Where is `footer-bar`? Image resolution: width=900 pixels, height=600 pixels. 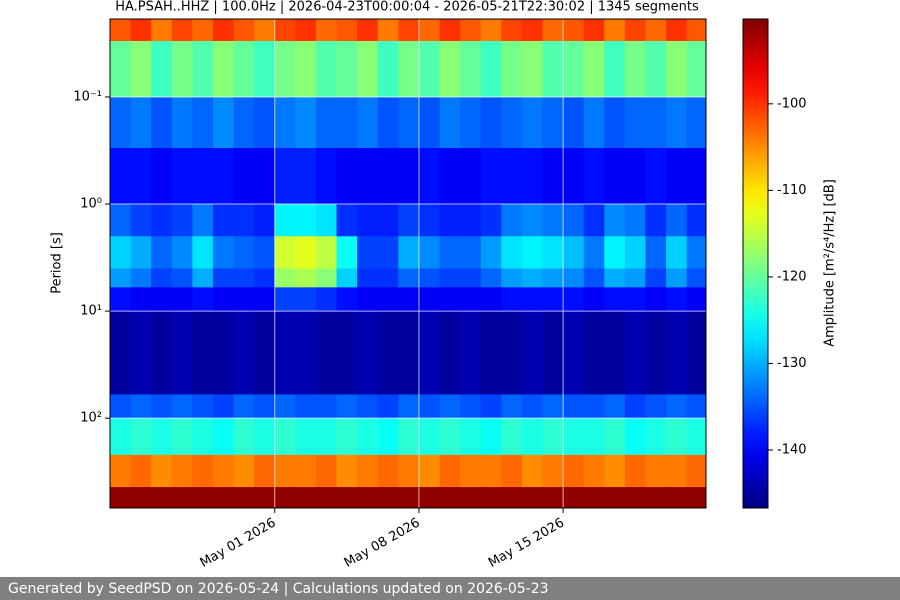
footer-bar is located at coordinates (450, 588).